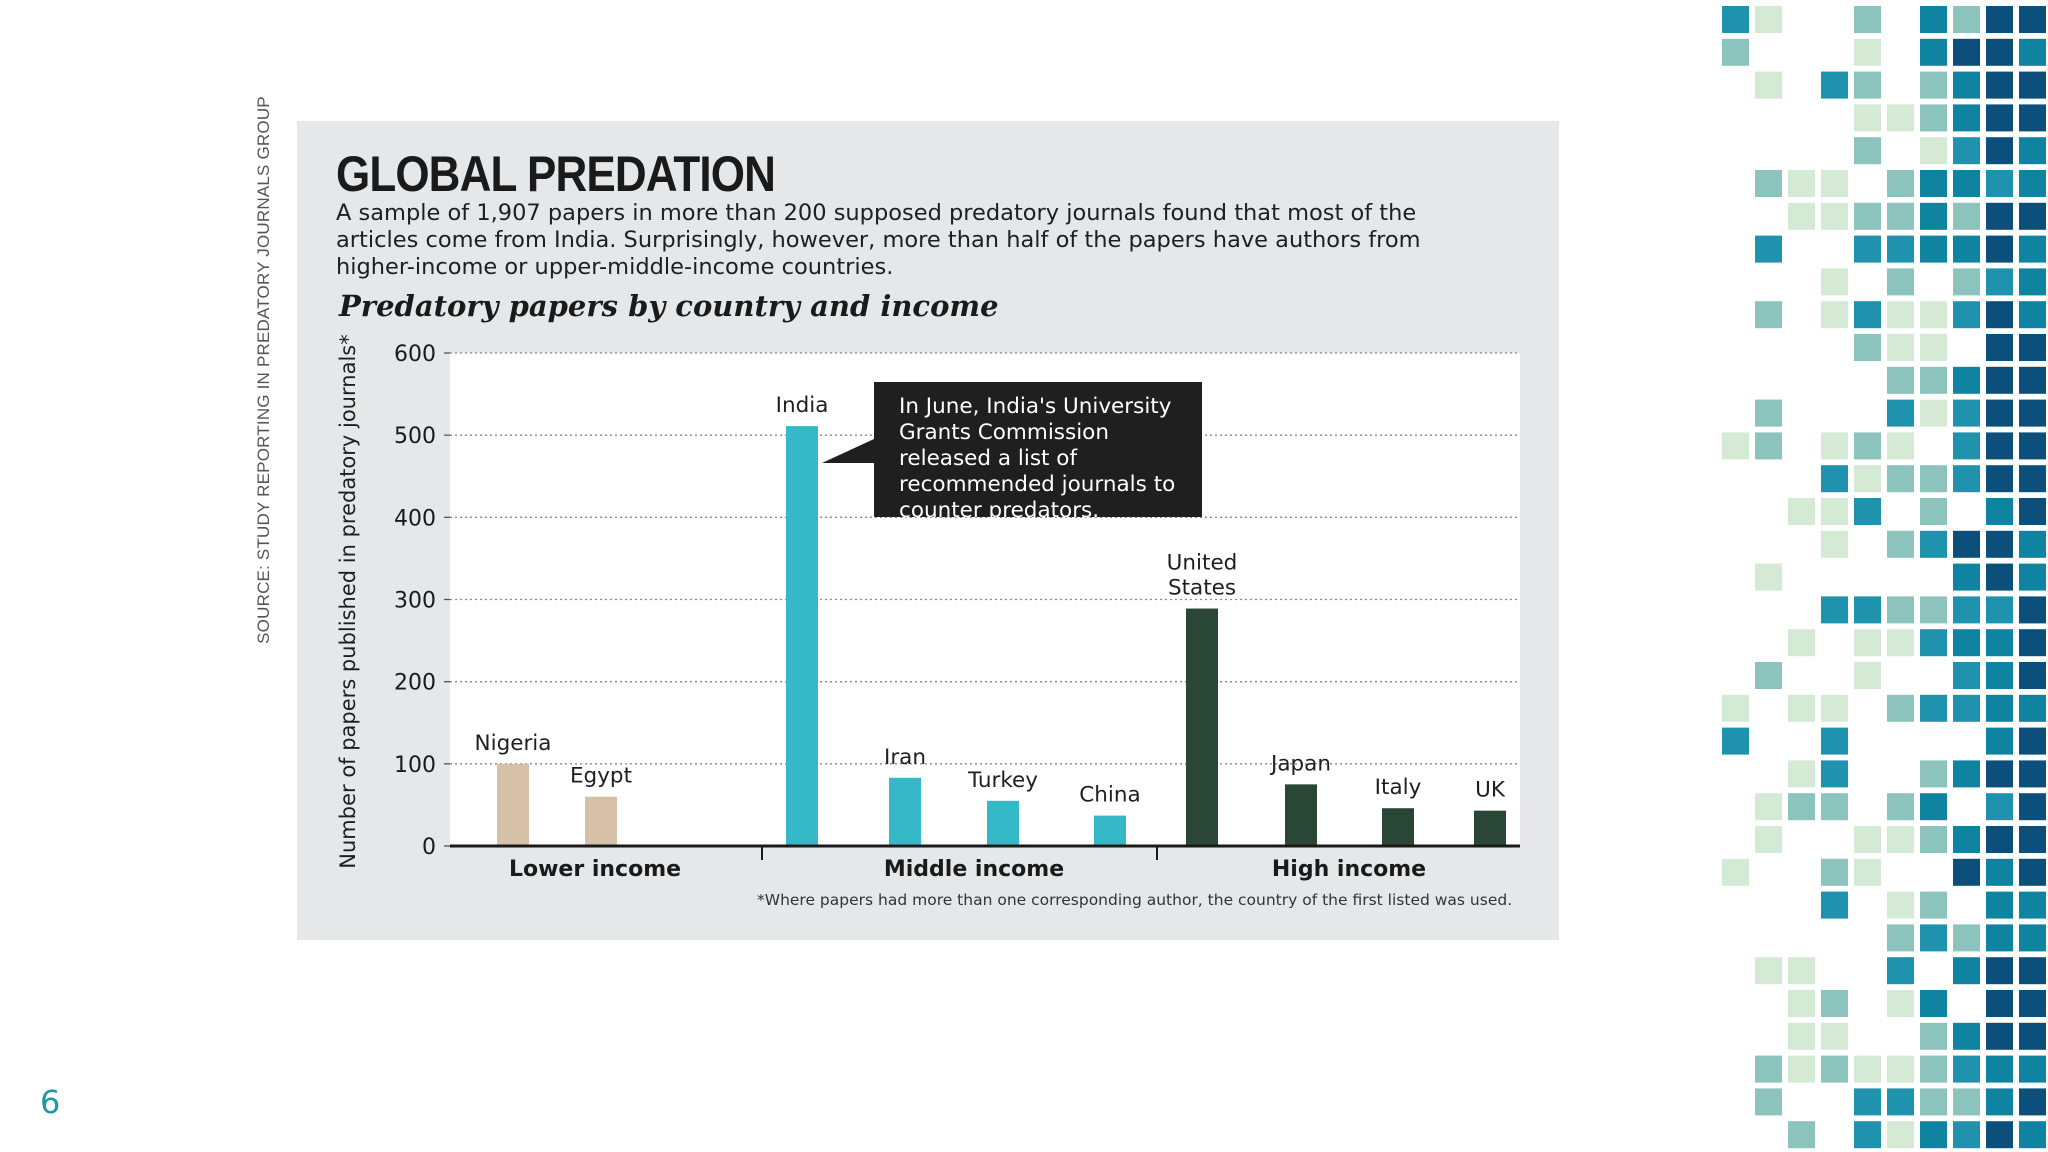 This screenshot has width=2048, height=1152. I want to click on y-tick-label: 600, so click(415, 354).